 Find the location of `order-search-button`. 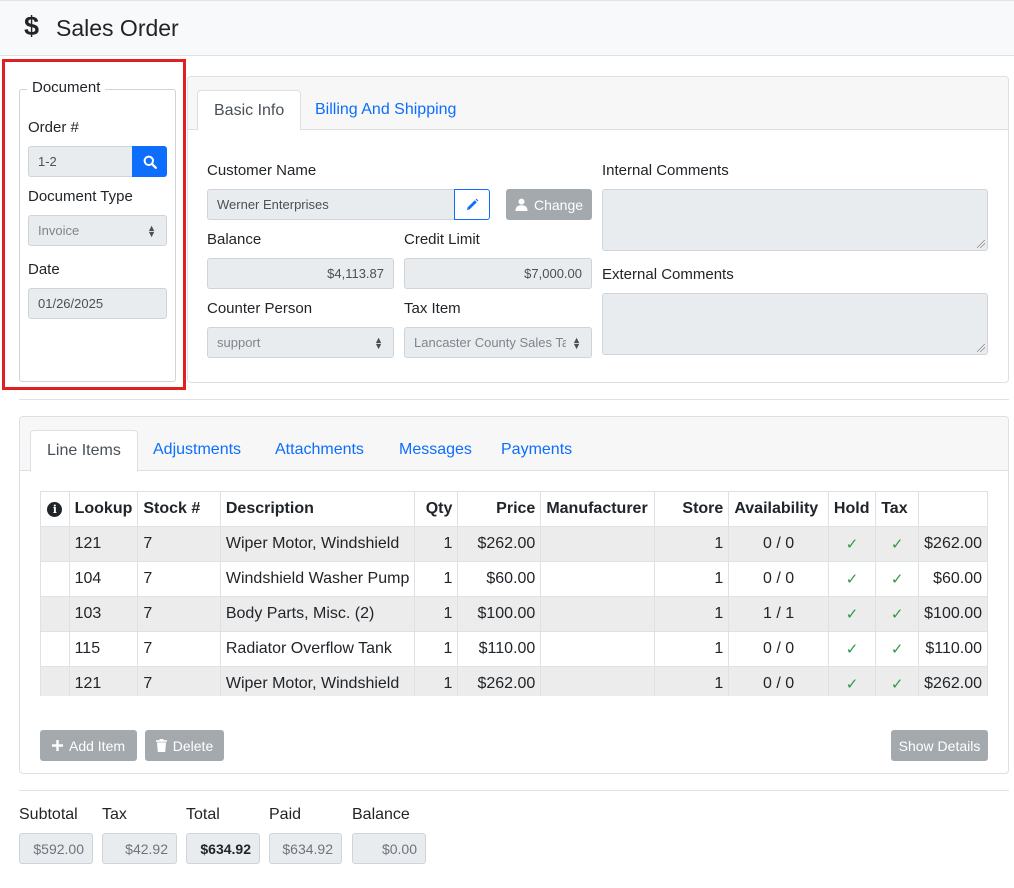

order-search-button is located at coordinates (149, 161).